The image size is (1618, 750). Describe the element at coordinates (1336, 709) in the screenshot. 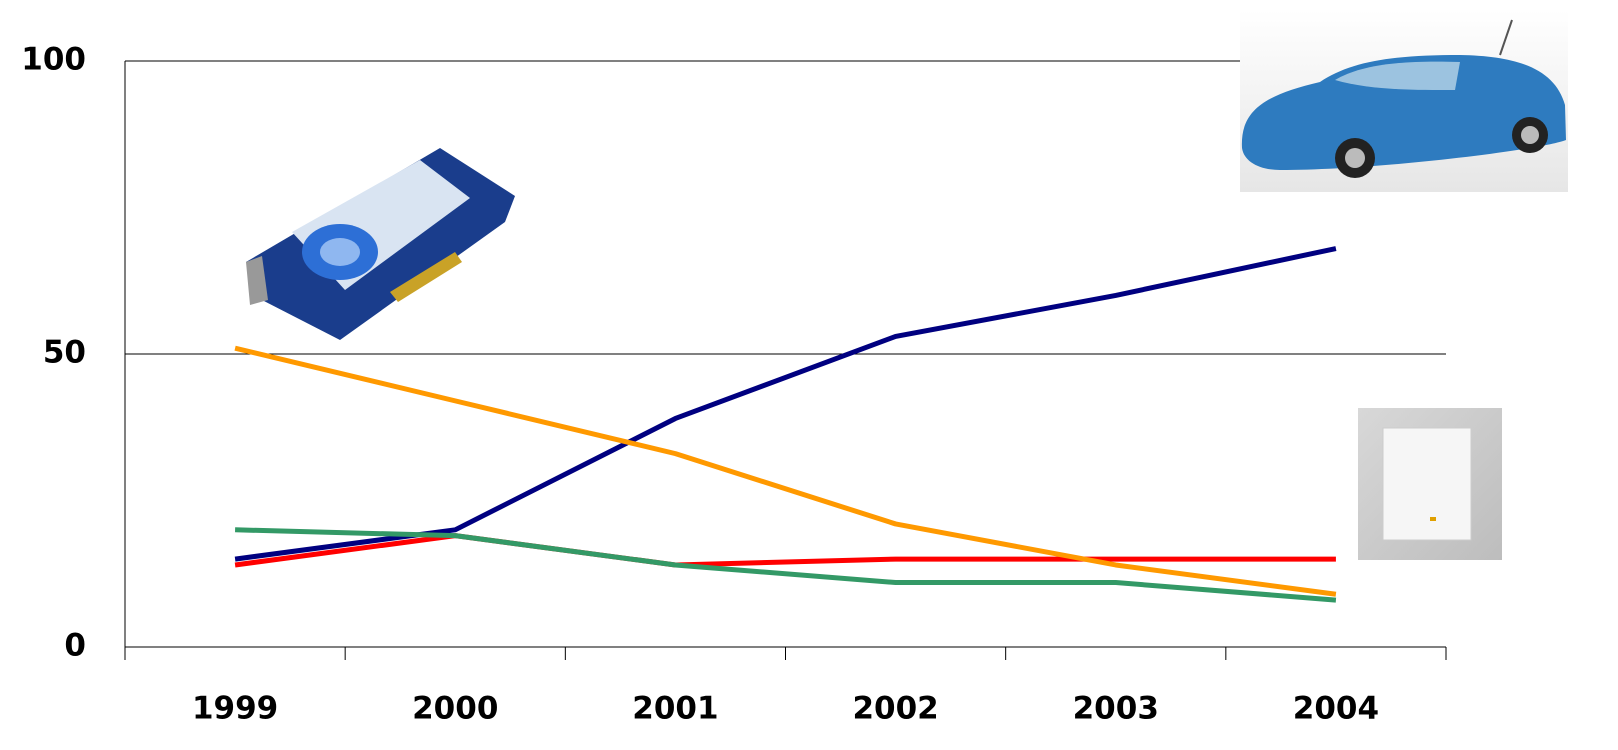

I see `x-tick-label: 2004` at that location.